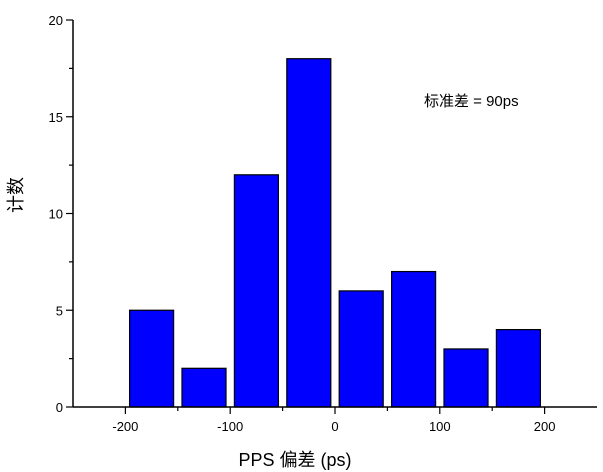 The width and height of the screenshot is (603, 472). Describe the element at coordinates (16, 195) in the screenshot. I see `y-axis-title: 计数` at that location.